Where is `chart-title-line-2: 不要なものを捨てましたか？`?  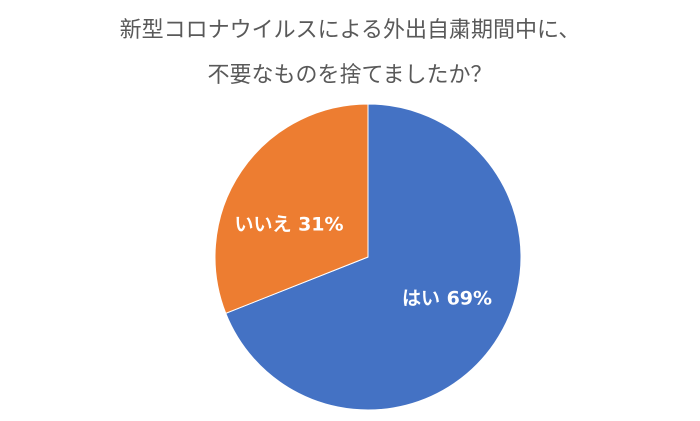 chart-title-line-2: 不要なものを捨てましたか？ is located at coordinates (350, 75).